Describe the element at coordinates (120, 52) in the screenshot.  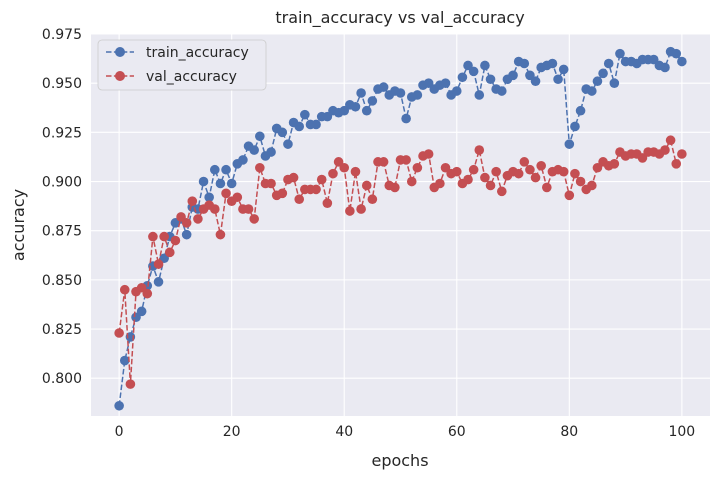
I see `legend-marker-train` at that location.